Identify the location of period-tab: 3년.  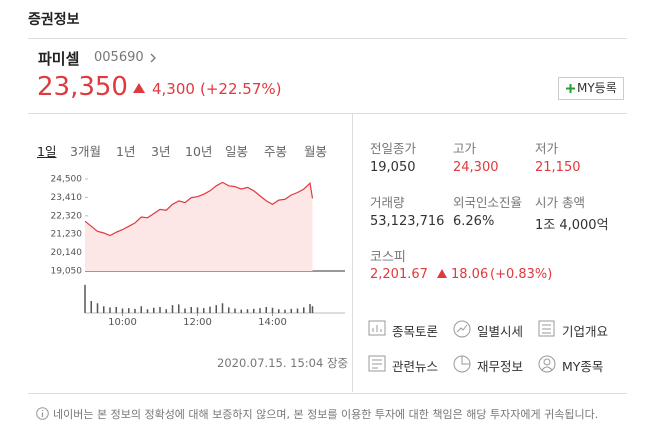
(161, 151).